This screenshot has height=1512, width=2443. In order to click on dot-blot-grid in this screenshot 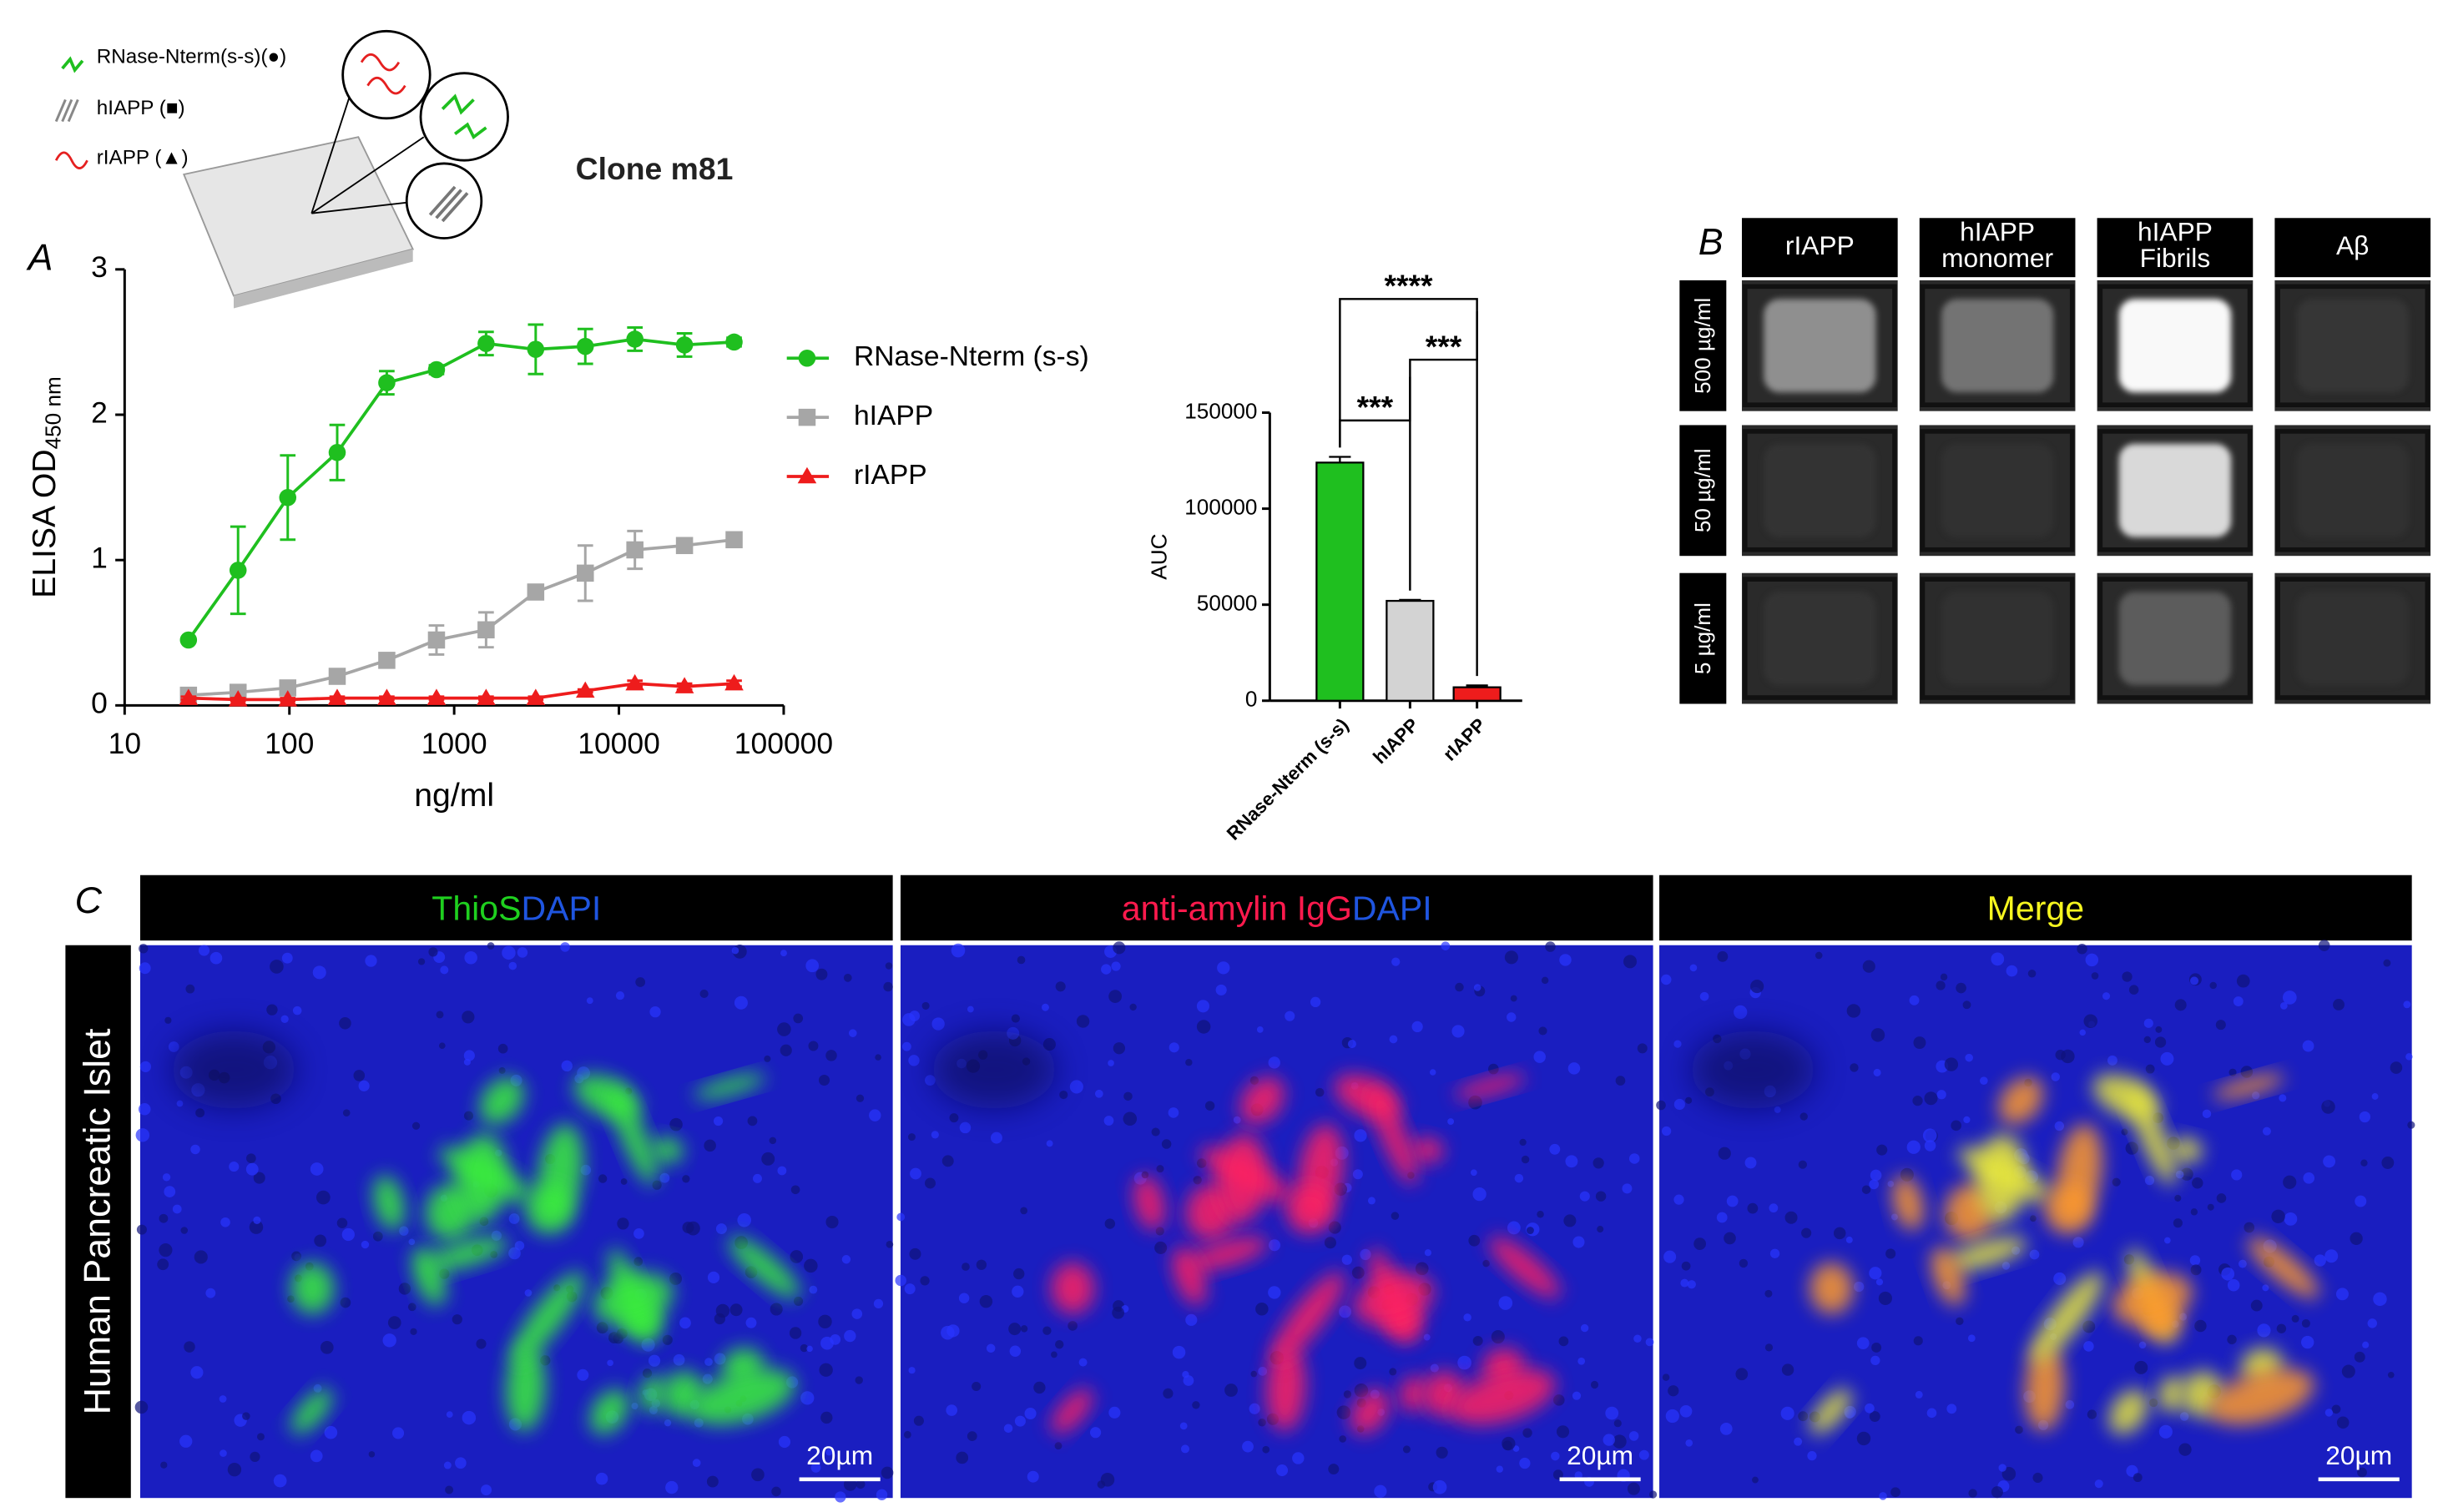, I will do `click(2175, 345)`.